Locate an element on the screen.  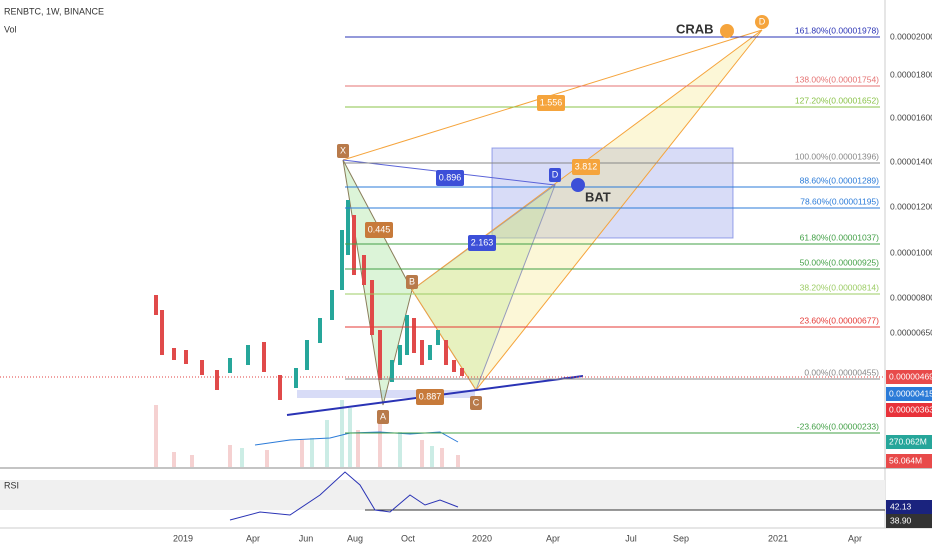
fib-label: 88.60%(0.00001289) is located at coordinates (840, 180).